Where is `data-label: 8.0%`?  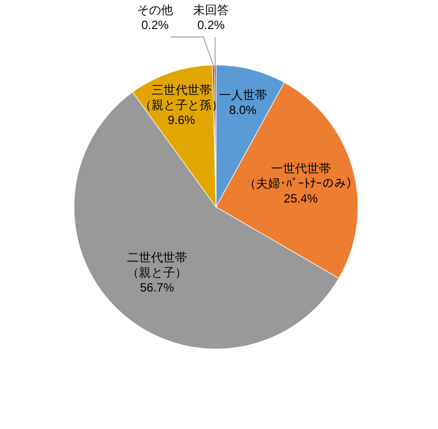
data-label: 8.0% is located at coordinates (243, 109).